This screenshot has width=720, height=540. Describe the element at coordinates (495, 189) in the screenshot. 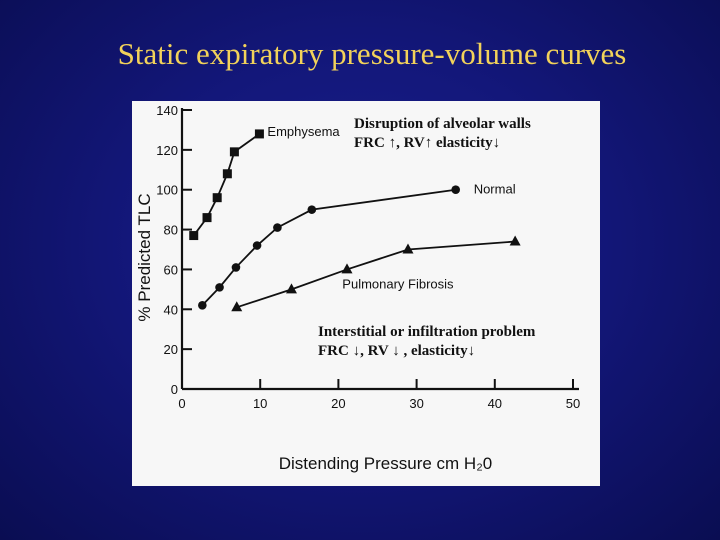

I see `normal-series-label: Normal` at that location.